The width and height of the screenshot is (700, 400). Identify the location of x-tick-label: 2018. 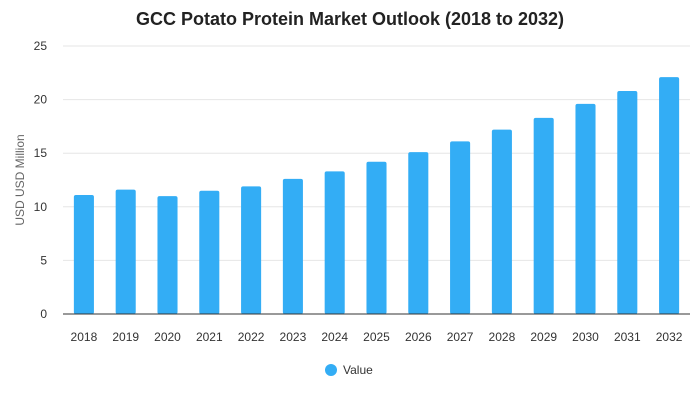
(84, 337).